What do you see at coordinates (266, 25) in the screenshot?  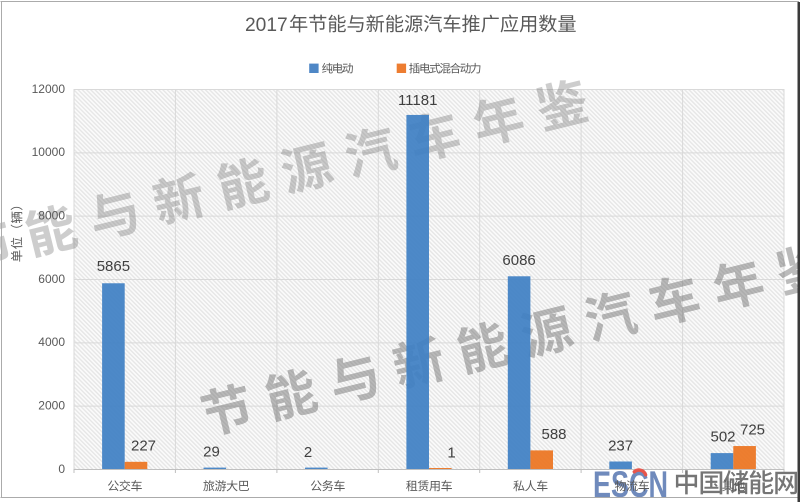 I see `svg-text: 2017` at bounding box center [266, 25].